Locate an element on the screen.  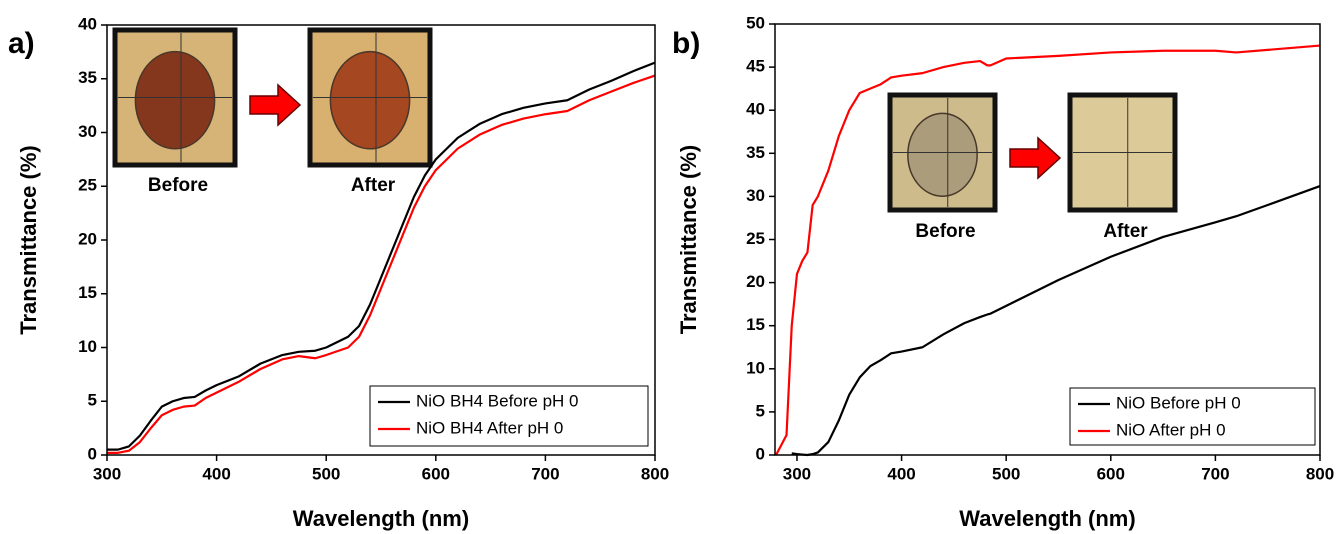
legend-label: NiO After pH 0 is located at coordinates (1171, 429).